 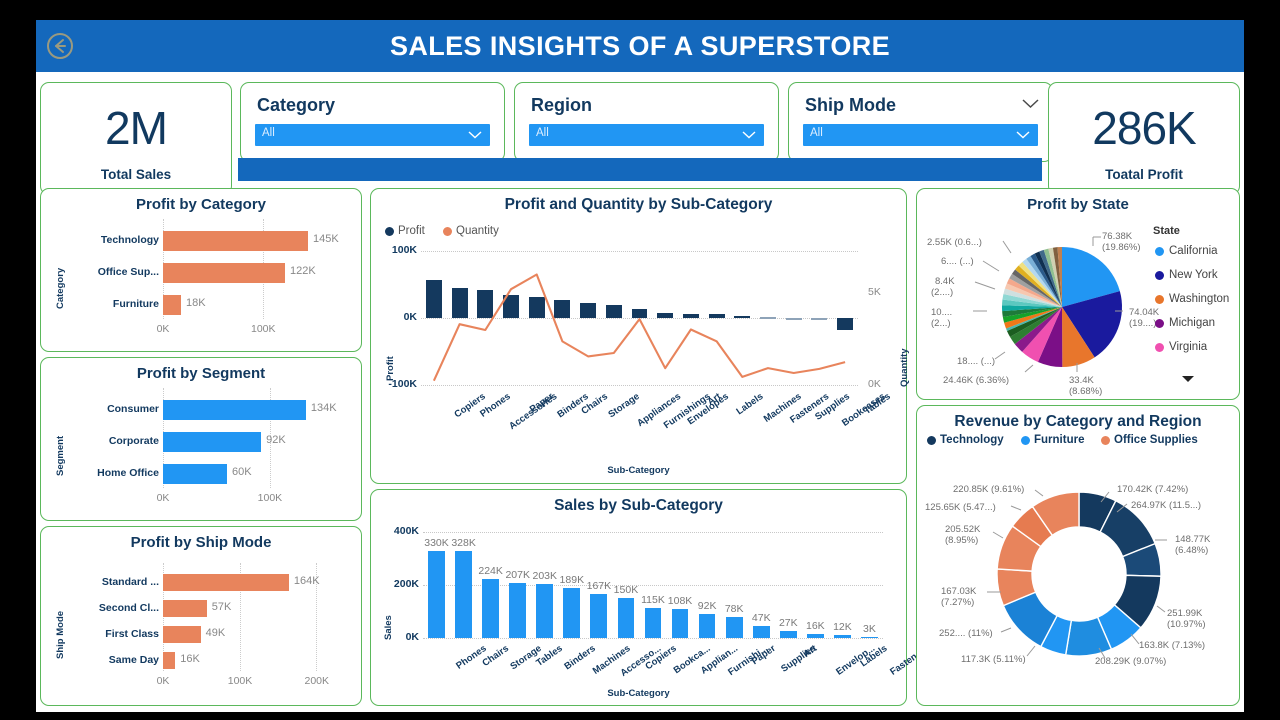 I want to click on legend-expand-chevron-down-icon, so click(x=1188, y=379).